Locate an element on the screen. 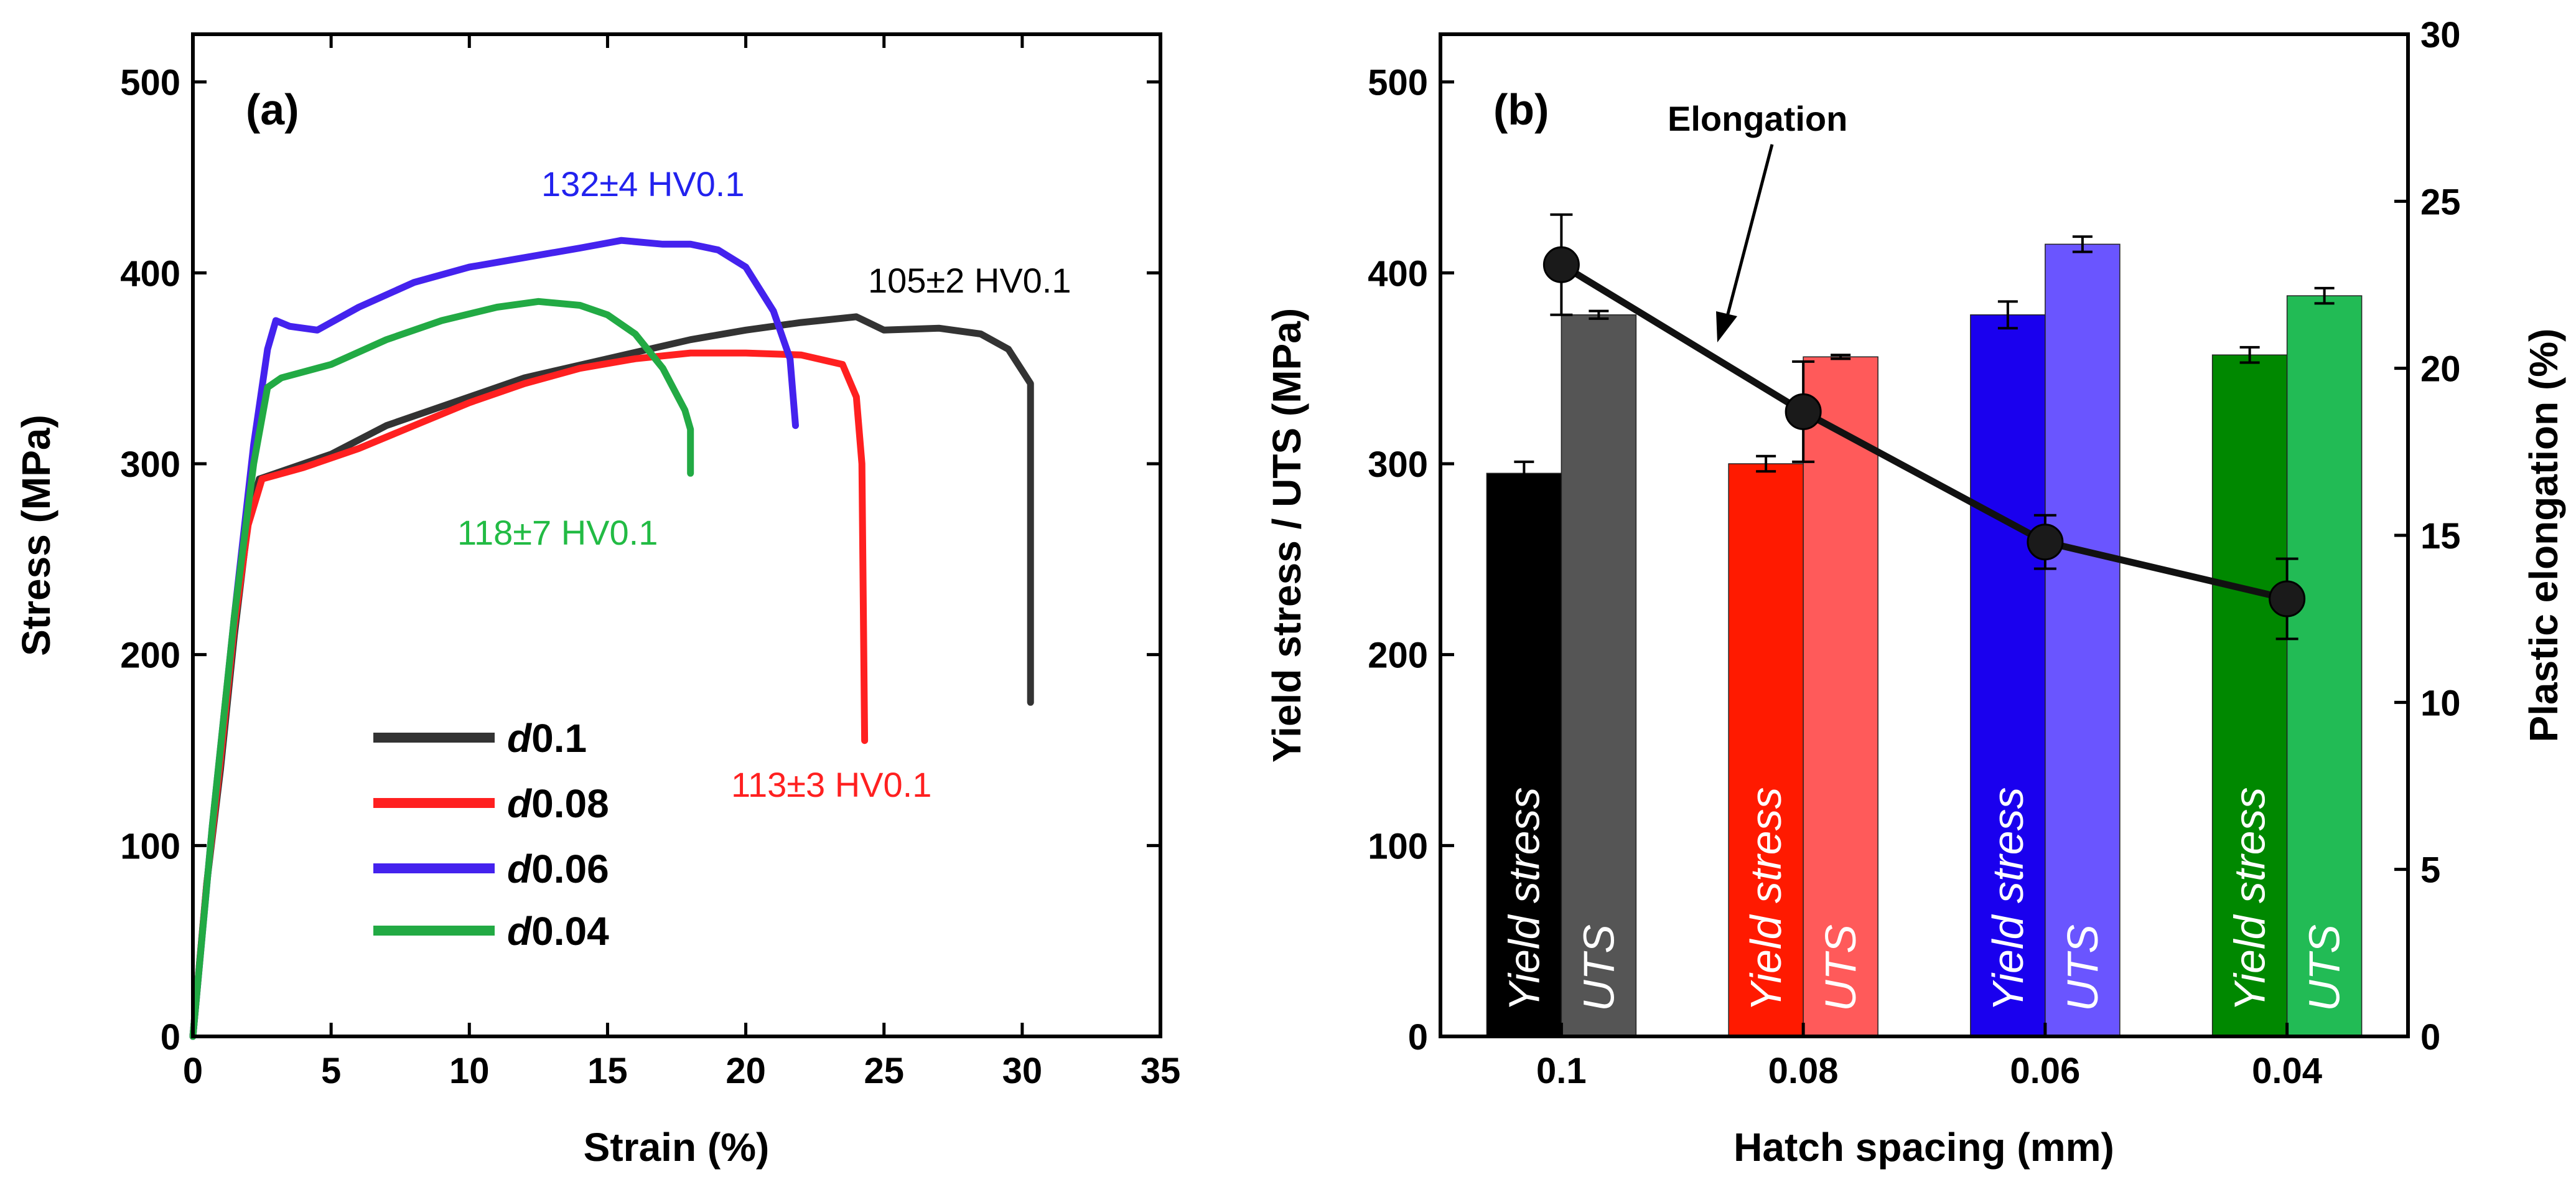 The height and width of the screenshot is (1202, 2576). b-x-axis-label: Hatch spacing (mm) is located at coordinates (1924, 1147).